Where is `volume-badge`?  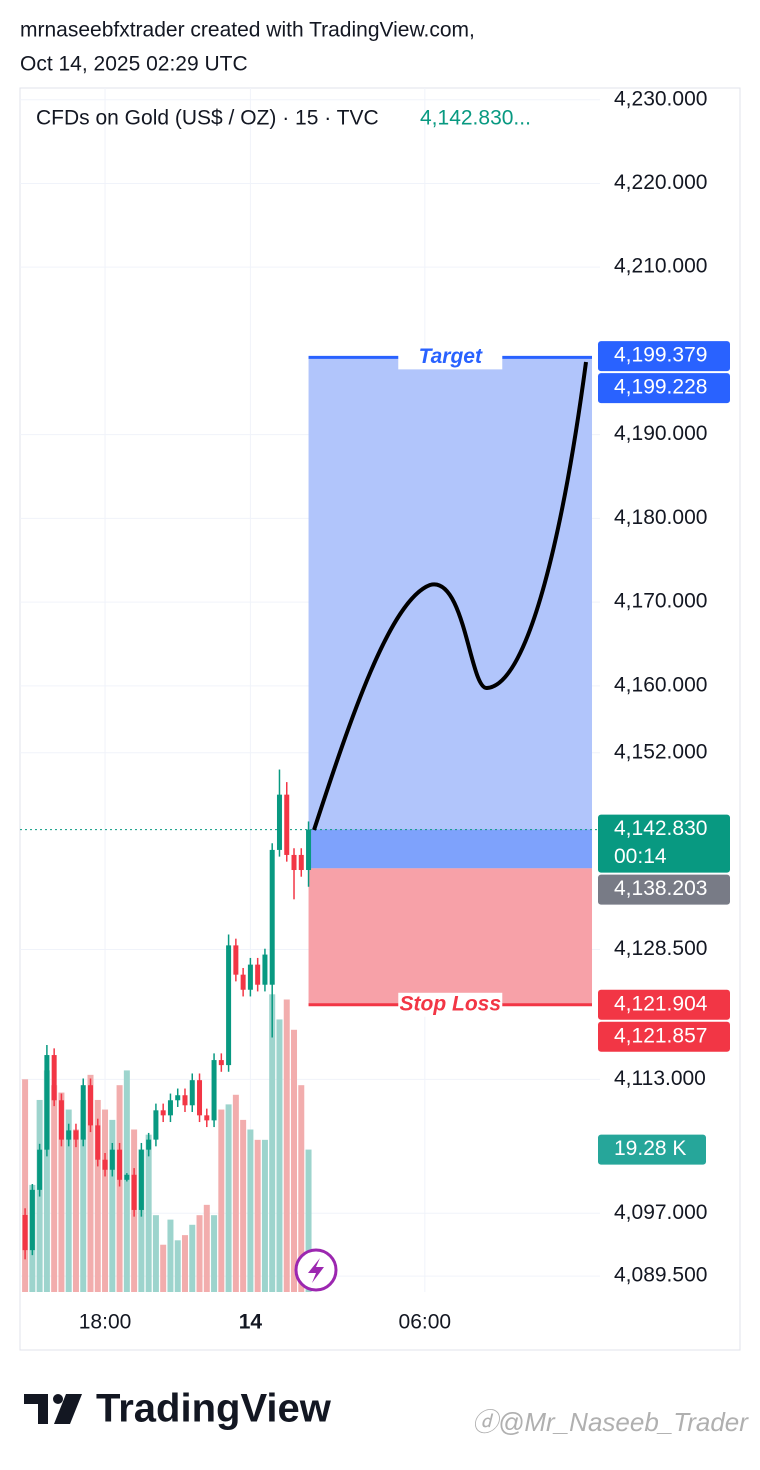
volume-badge is located at coordinates (652, 1149).